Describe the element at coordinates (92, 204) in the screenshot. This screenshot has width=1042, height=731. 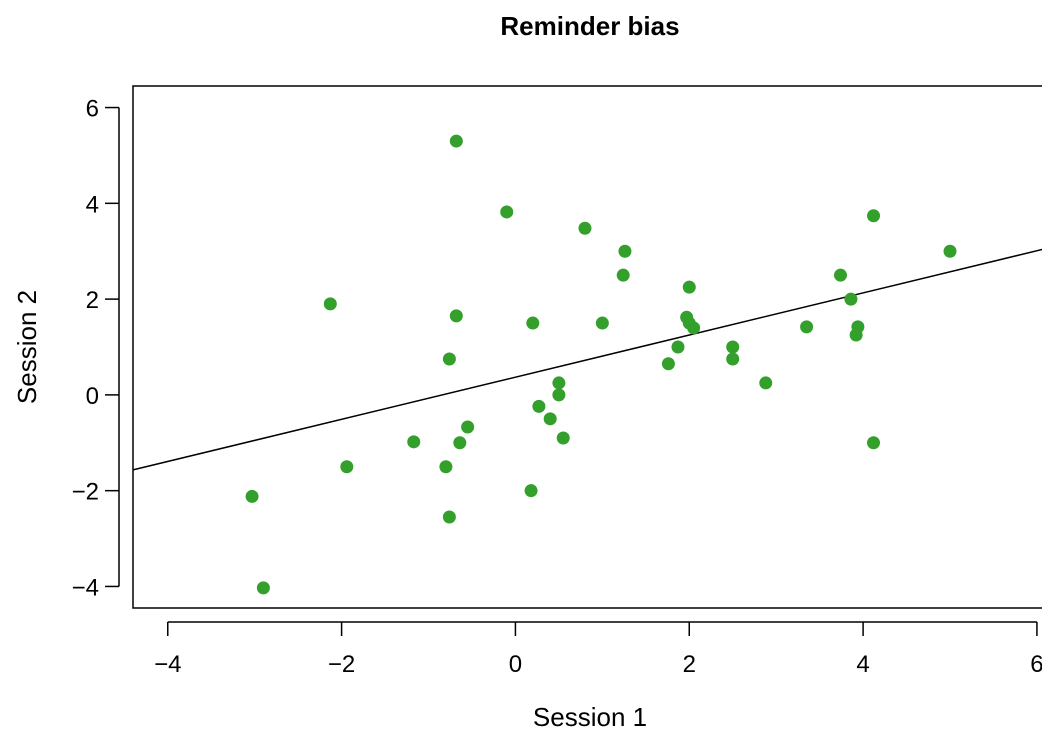
I see `y-tick-label: 4` at that location.